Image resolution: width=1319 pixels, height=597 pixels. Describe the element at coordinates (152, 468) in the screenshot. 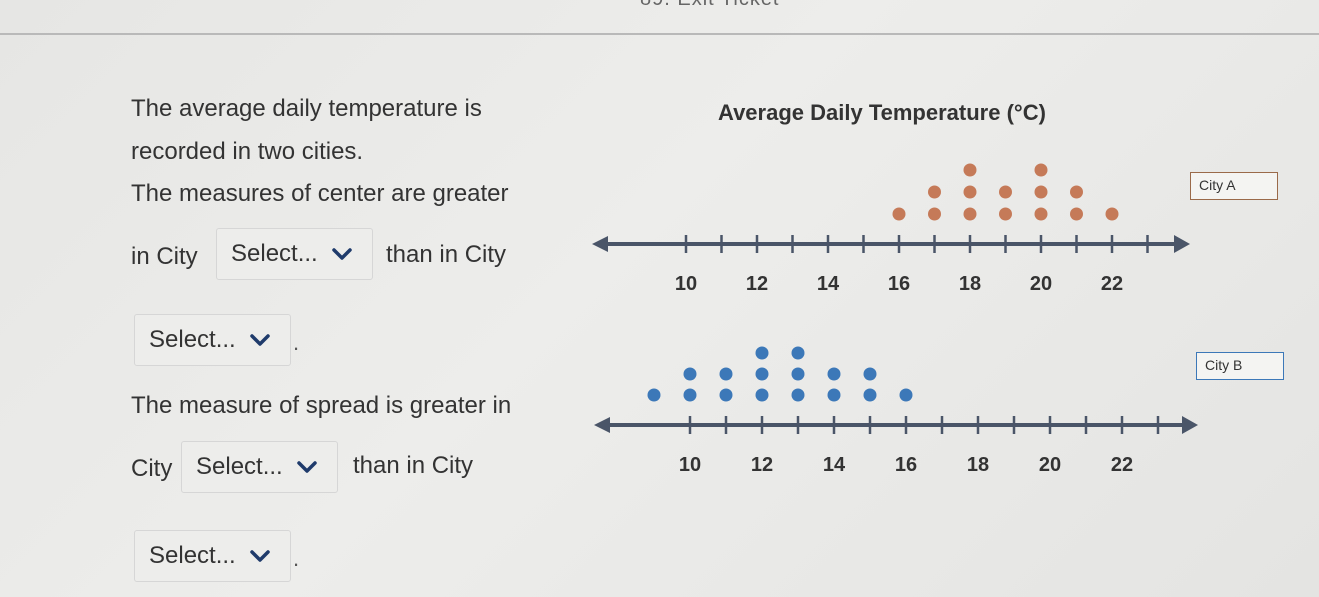

I see `city-label: City` at that location.